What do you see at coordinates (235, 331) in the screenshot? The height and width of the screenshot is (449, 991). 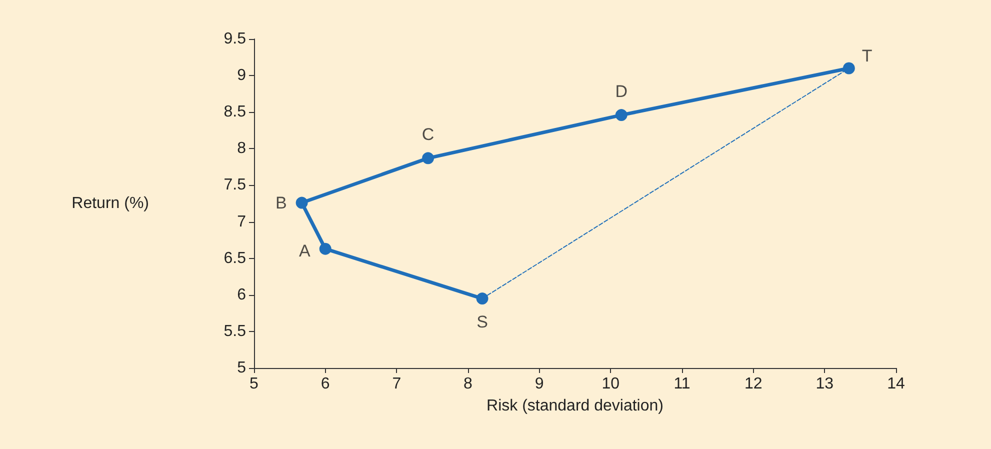 I see `y-tick-label: 5.5` at bounding box center [235, 331].